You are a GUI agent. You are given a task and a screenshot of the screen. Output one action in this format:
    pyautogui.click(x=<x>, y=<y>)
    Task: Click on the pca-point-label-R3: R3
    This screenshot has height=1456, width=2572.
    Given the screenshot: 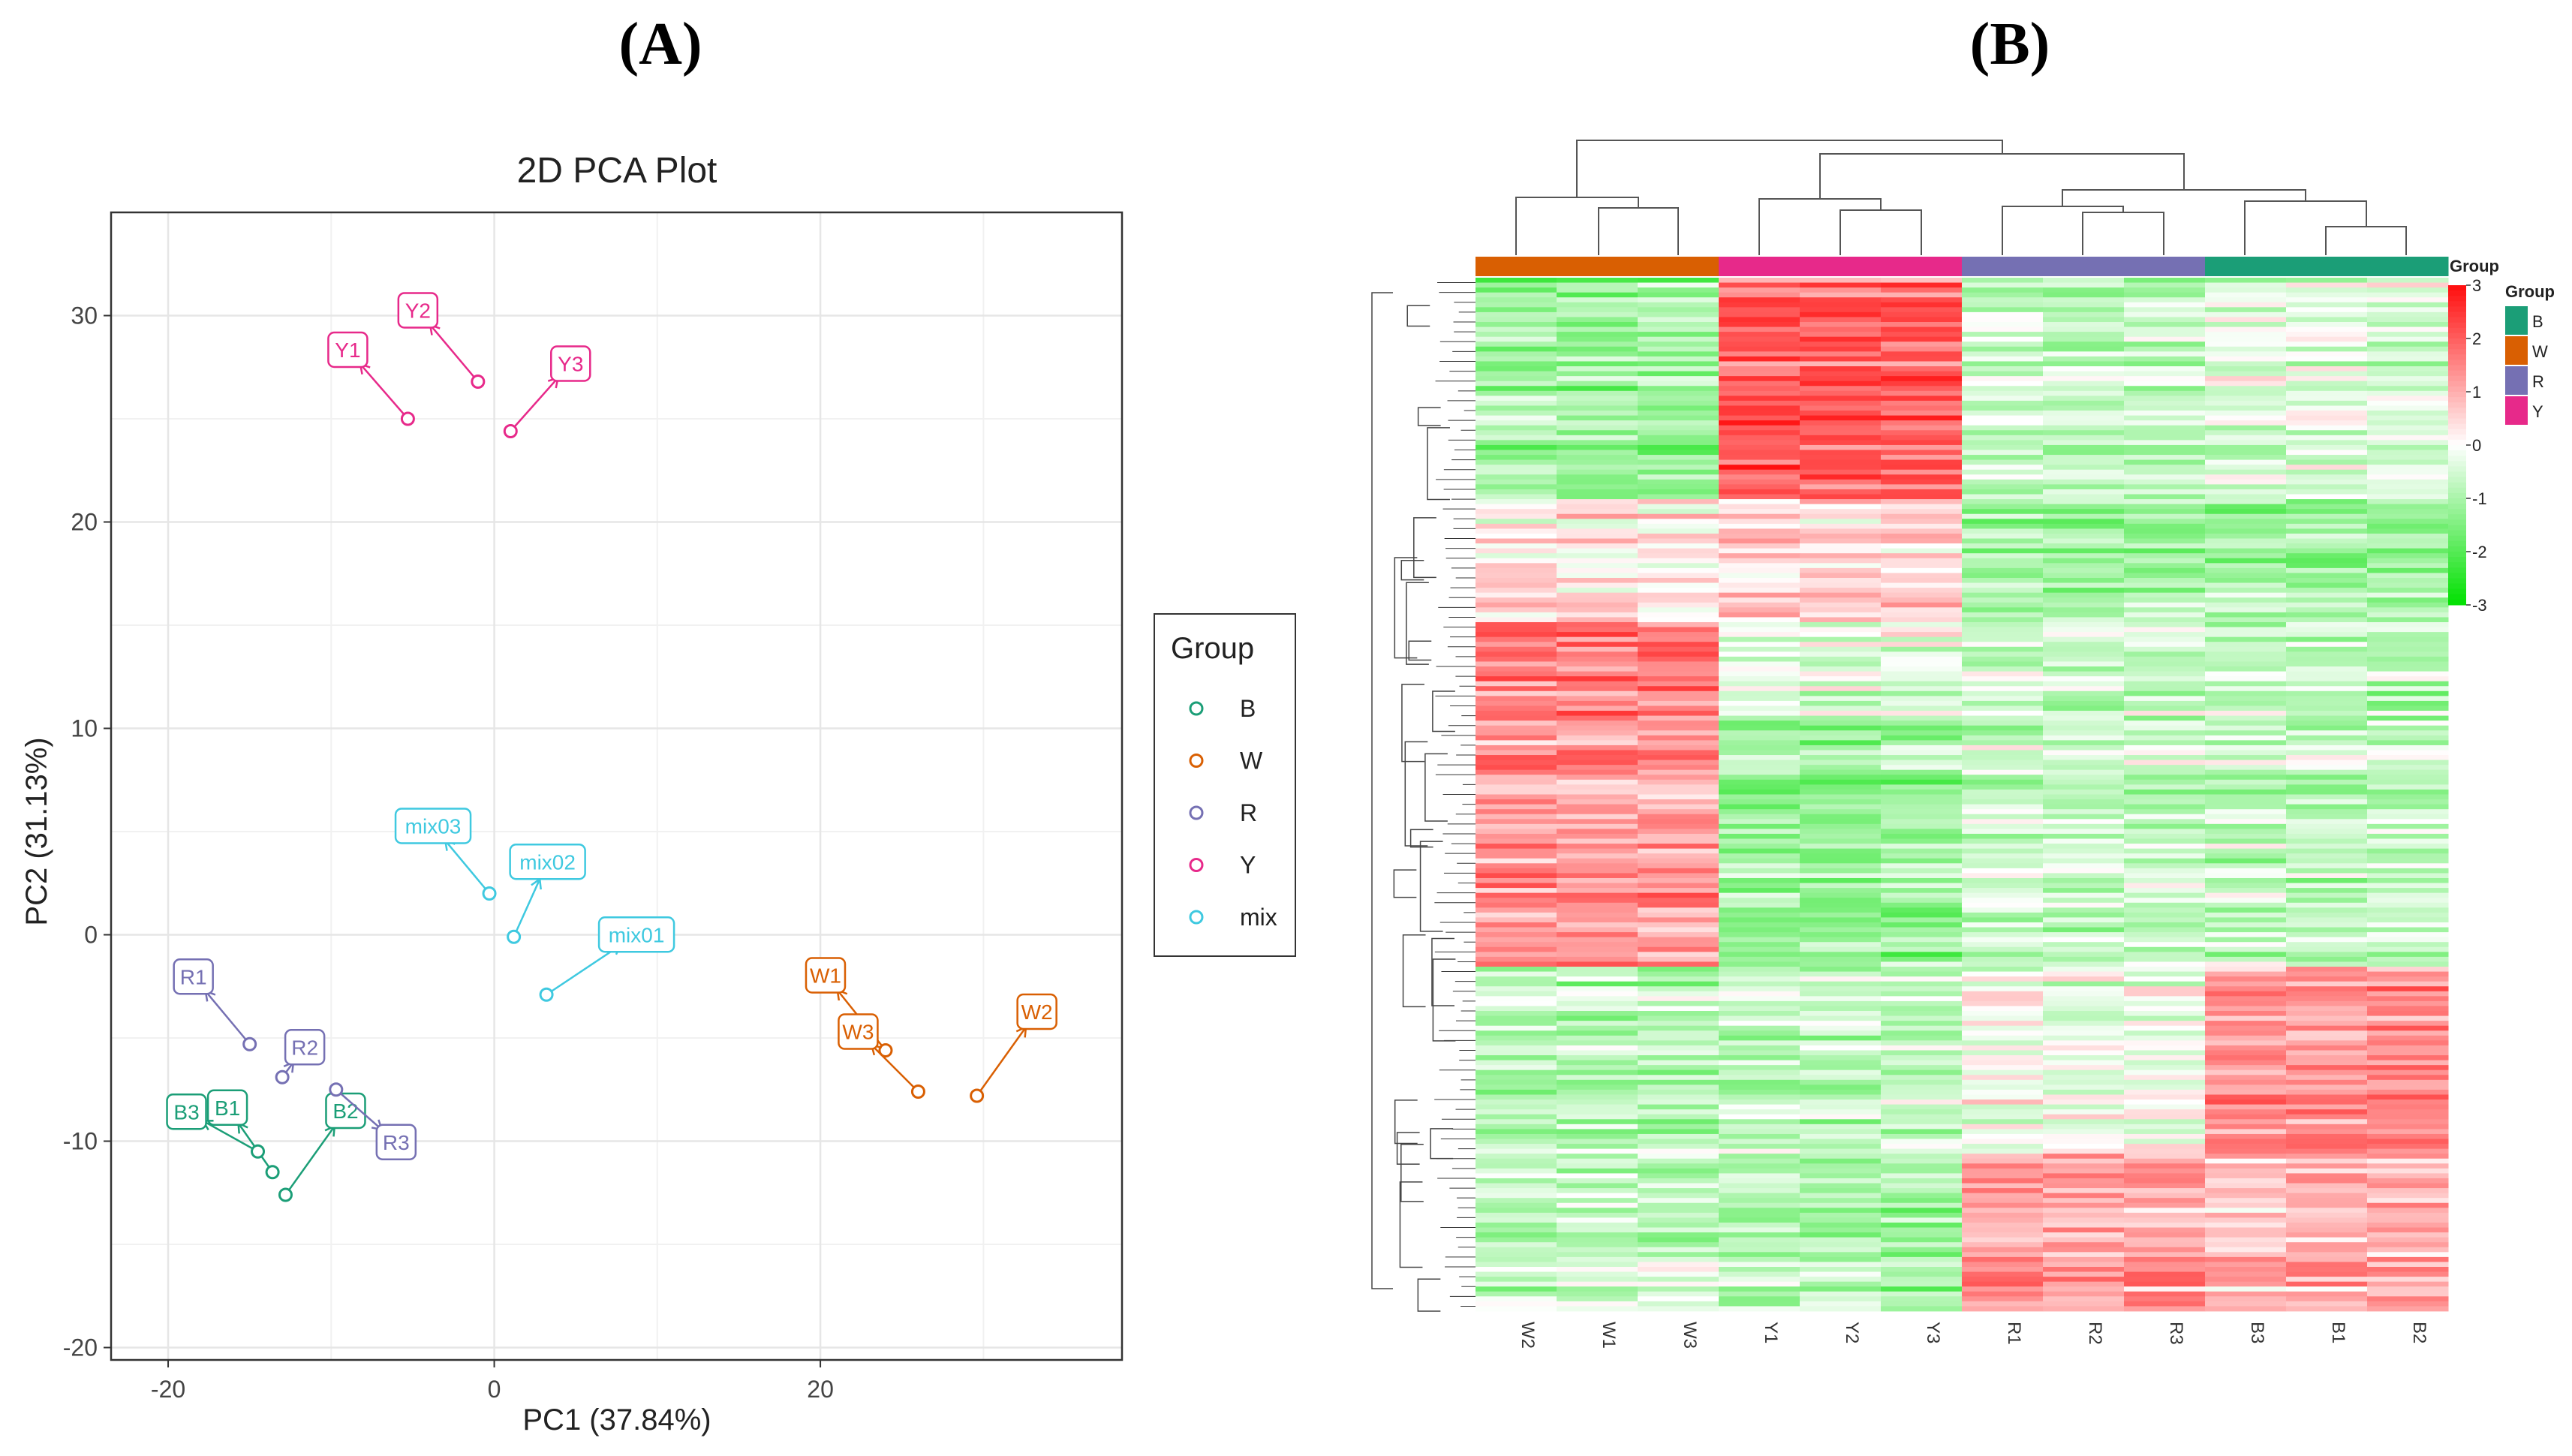 What is the action you would take?
    pyautogui.click(x=396, y=1142)
    